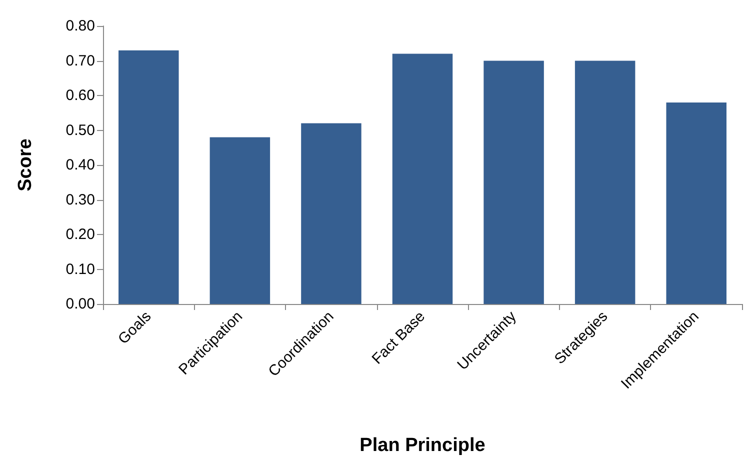 The width and height of the screenshot is (752, 468). I want to click on y-tick-label: 0.20, so click(80, 234).